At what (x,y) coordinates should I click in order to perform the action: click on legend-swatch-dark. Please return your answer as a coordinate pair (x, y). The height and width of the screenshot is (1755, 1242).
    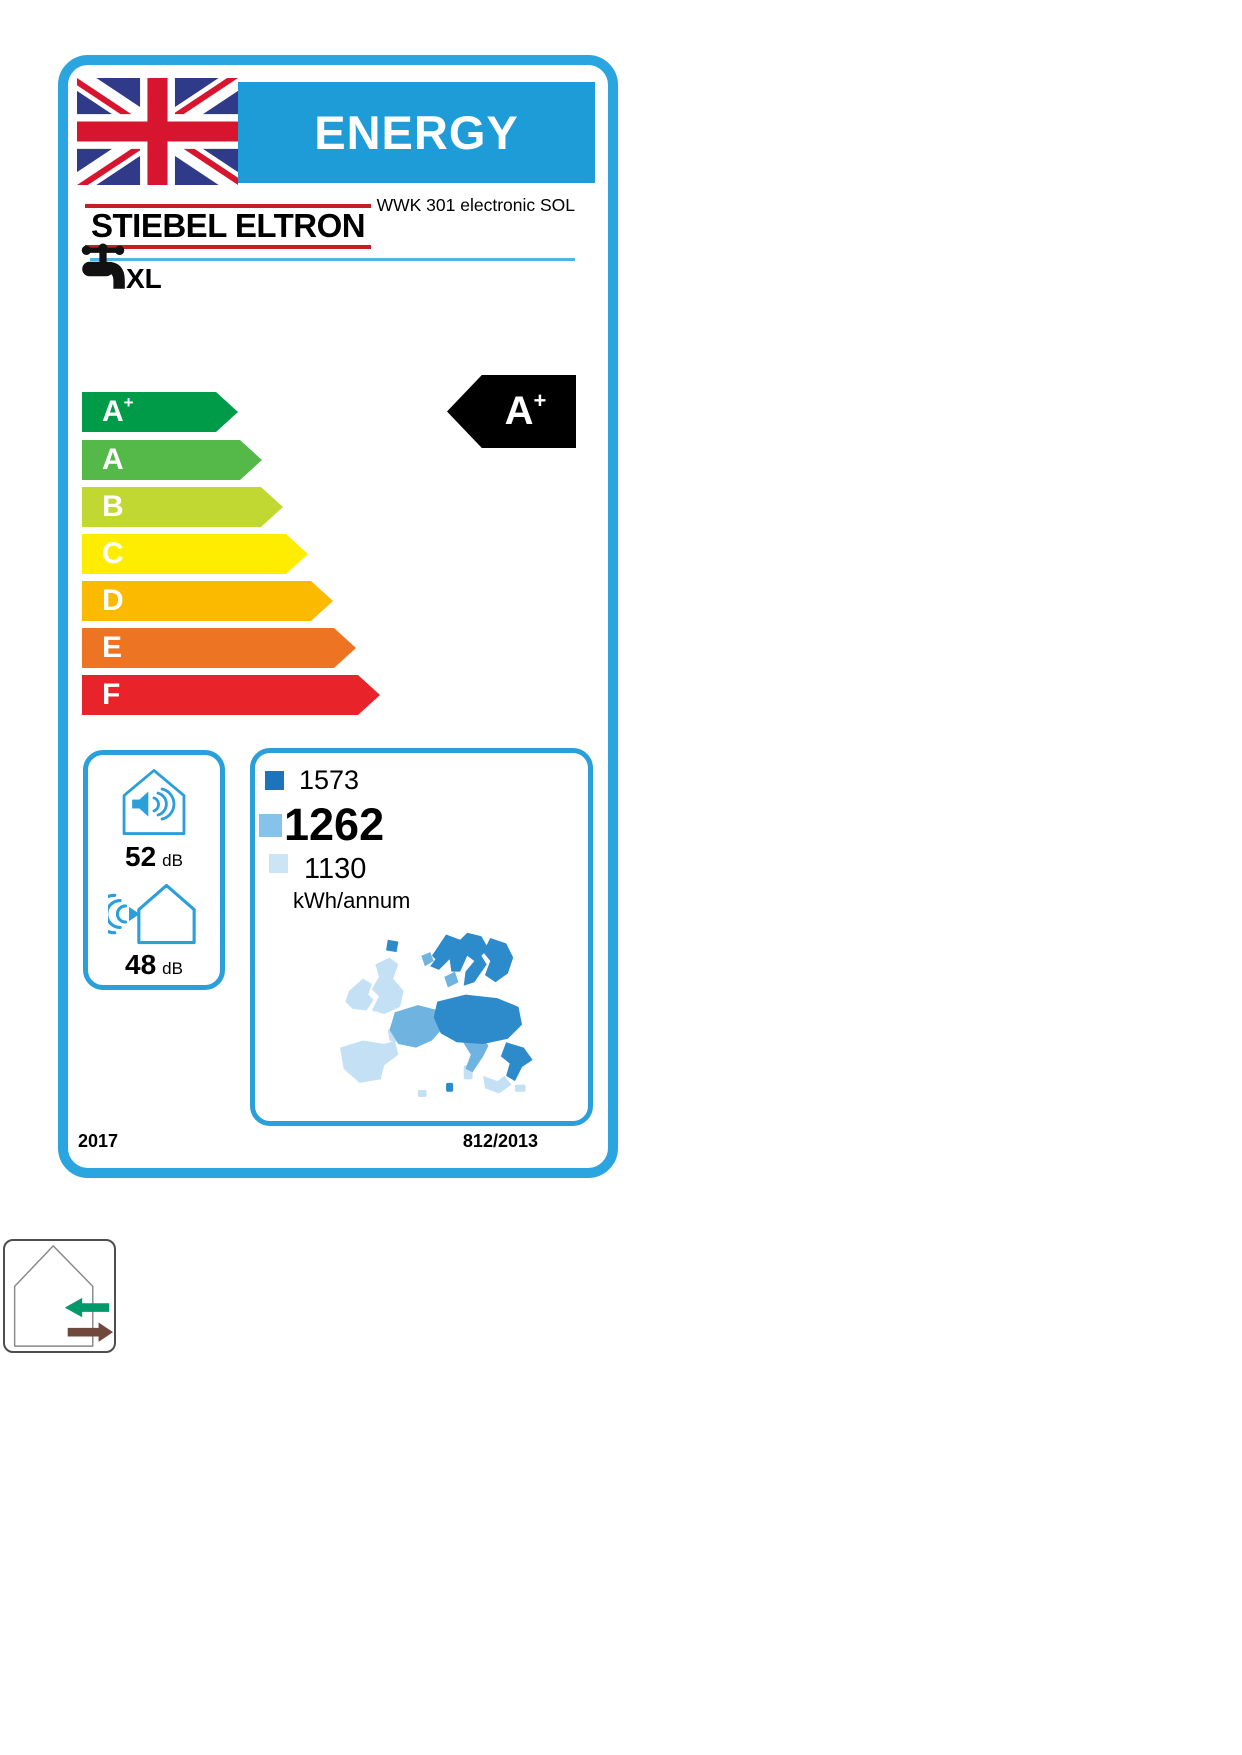
    Looking at the image, I should click on (274, 780).